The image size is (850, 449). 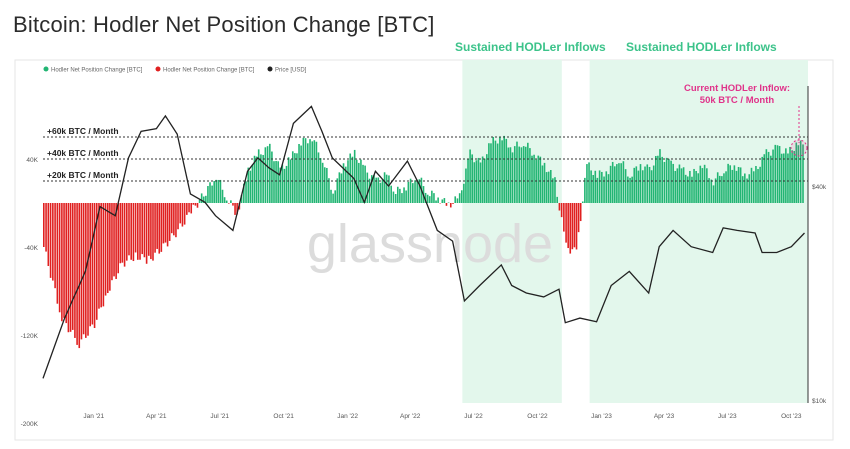 I want to click on band-label-1: Sustained HODLer Inflows, so click(x=530, y=47).